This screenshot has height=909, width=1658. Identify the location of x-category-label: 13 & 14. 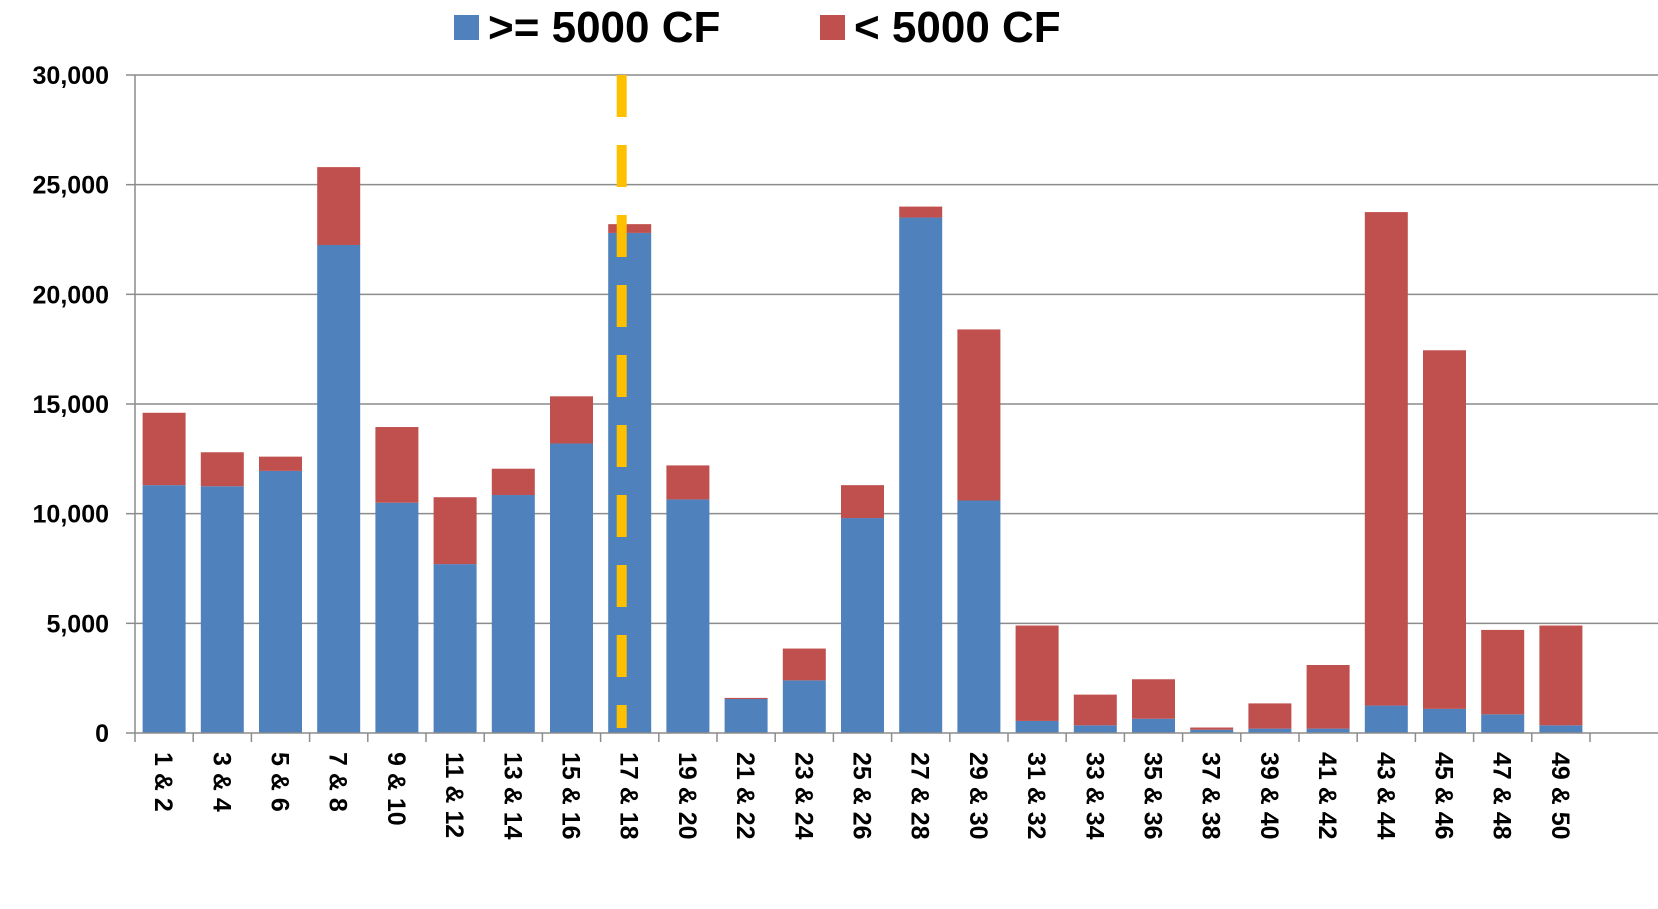
(512, 796).